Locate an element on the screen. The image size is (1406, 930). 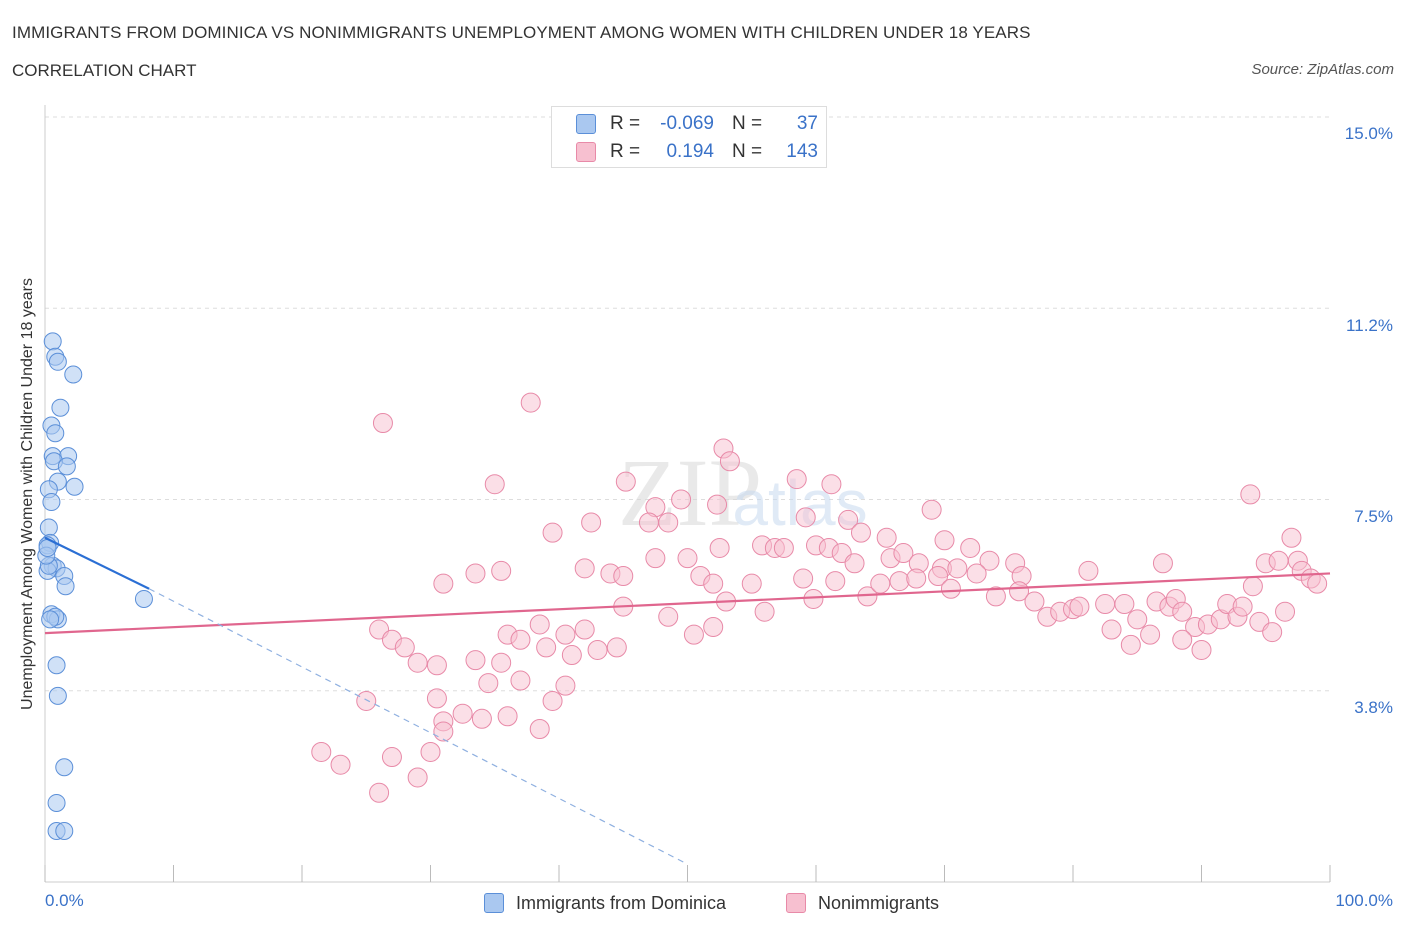
bottom-legend-dominica: Immigrants from Dominica is located at coordinates (605, 903).